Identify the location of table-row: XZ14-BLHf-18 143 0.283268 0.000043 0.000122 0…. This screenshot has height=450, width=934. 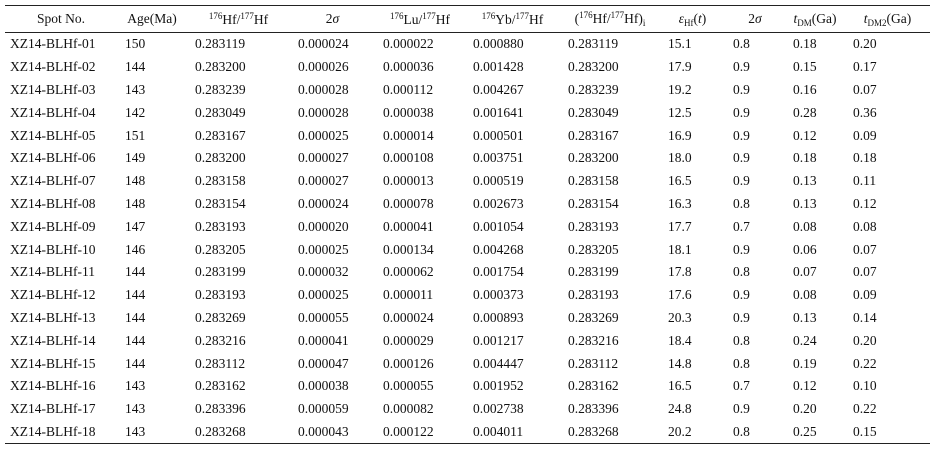
(467, 432).